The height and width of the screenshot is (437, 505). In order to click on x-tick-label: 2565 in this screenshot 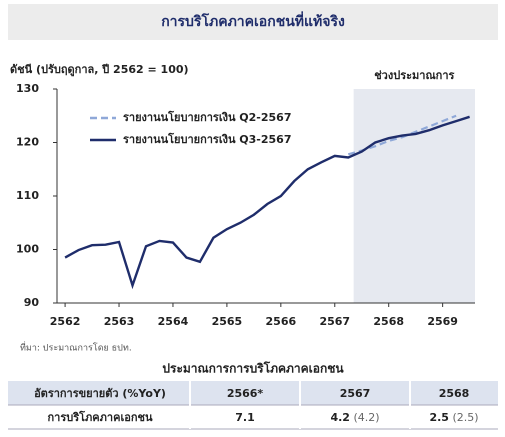, I will do `click(227, 321)`.